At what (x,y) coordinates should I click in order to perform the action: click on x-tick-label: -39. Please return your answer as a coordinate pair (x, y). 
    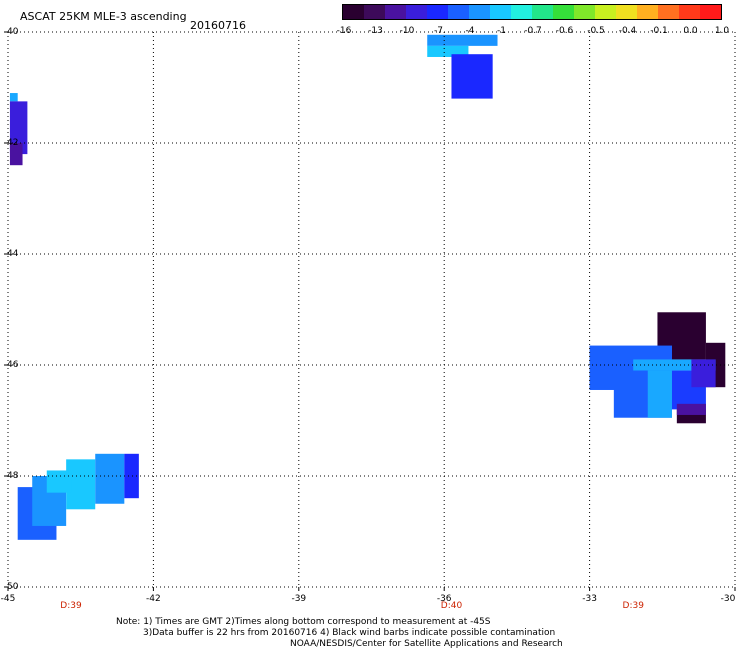
    Looking at the image, I should click on (299, 599).